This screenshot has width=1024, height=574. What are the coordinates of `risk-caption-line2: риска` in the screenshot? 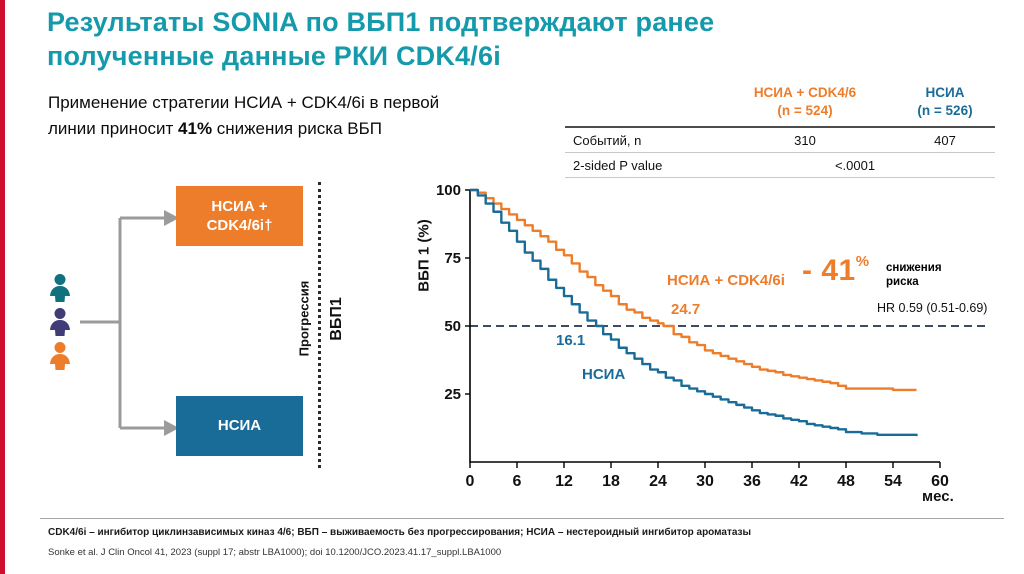 It's located at (902, 281).